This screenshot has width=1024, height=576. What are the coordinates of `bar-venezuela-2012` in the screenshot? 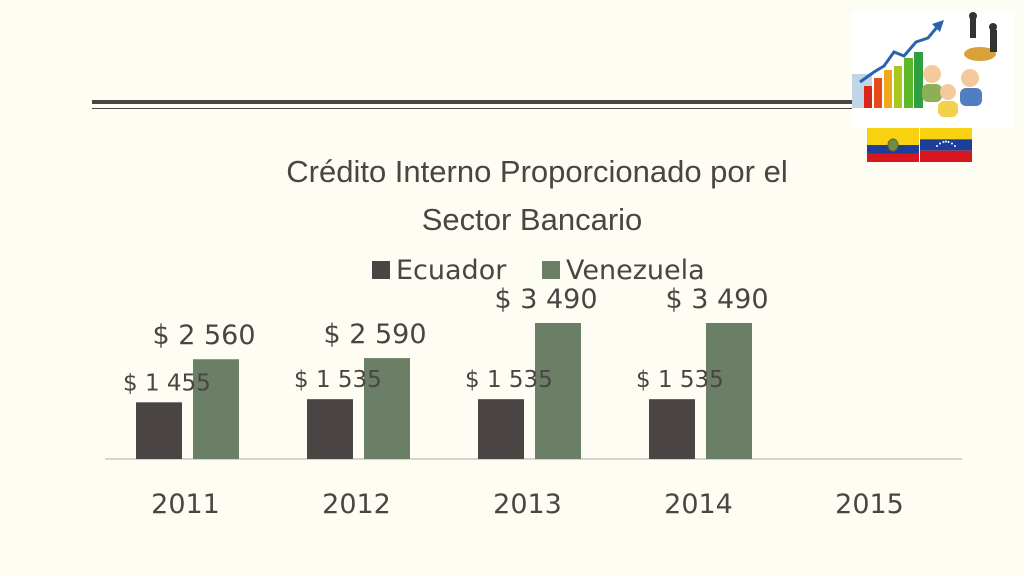 It's located at (387, 408).